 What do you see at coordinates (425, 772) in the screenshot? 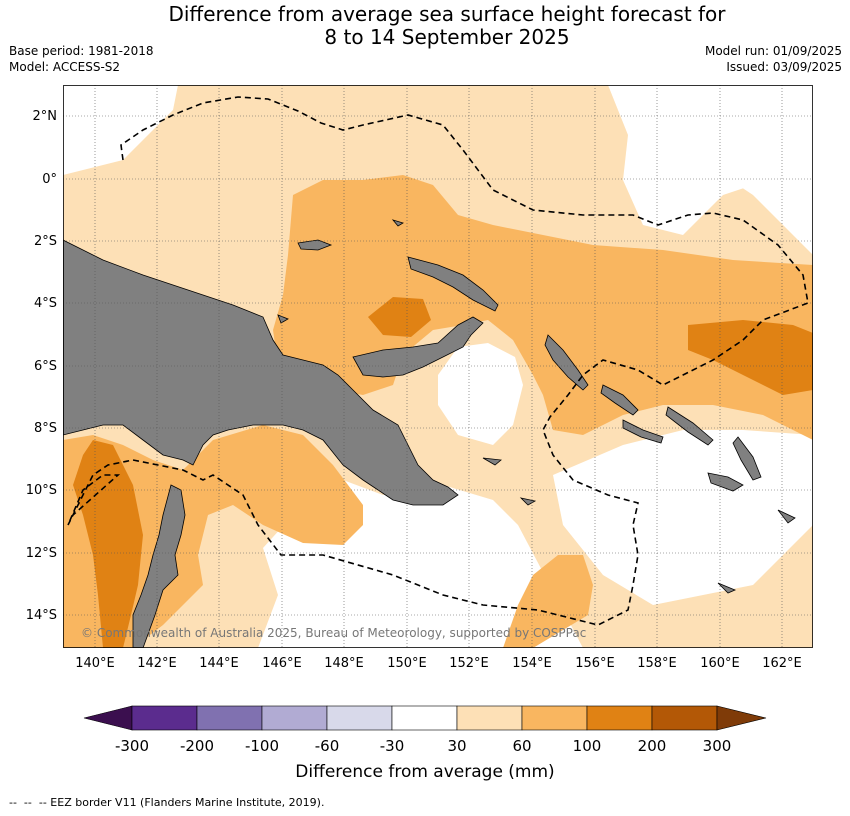
I see `colorbar-title: Difference from average (mm)` at bounding box center [425, 772].